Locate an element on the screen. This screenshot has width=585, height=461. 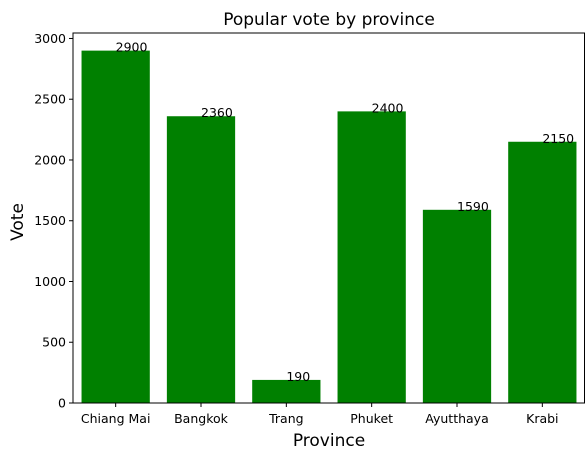
data-label: 2900 is located at coordinates (132, 47).